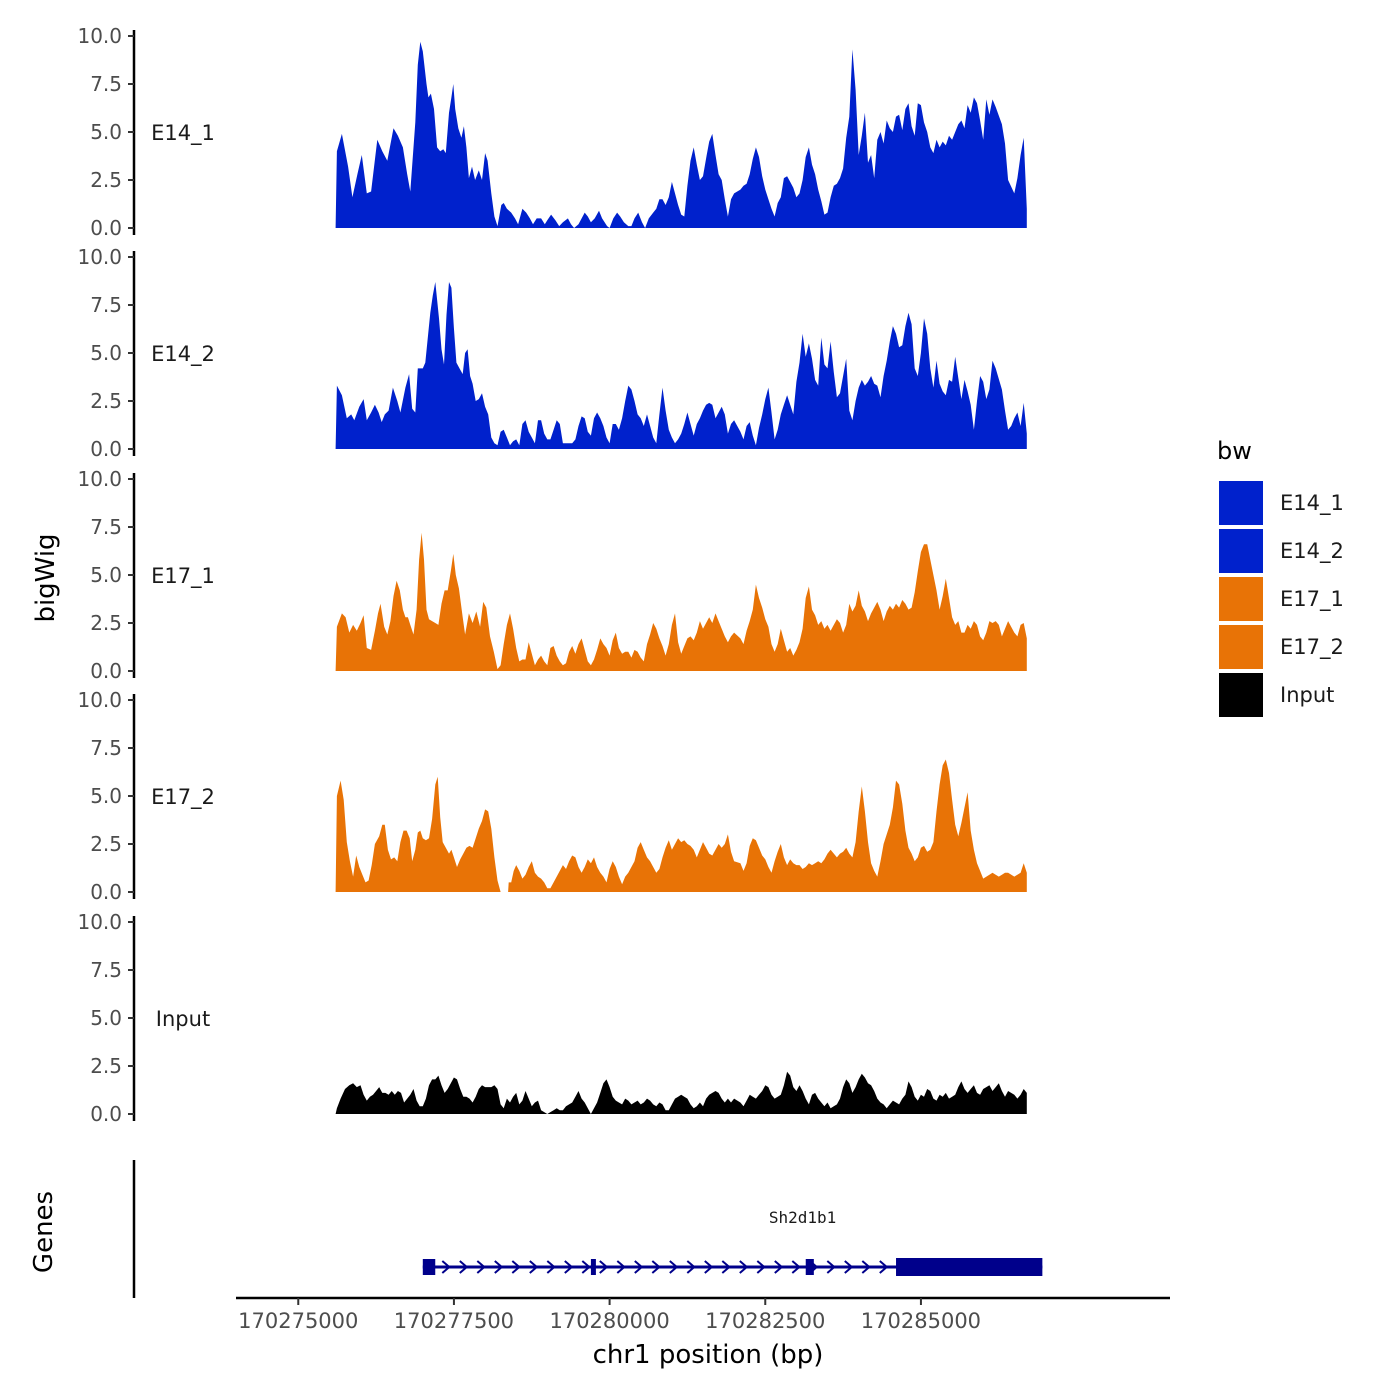  Describe the element at coordinates (44, 1232) in the screenshot. I see `genes-track-title: Genes` at that location.